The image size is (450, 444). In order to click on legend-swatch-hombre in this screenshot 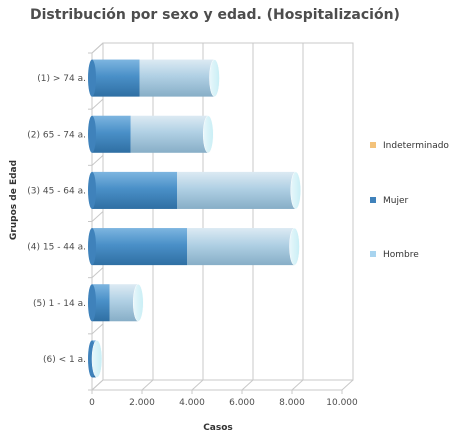, I will do `click(373, 254)`.